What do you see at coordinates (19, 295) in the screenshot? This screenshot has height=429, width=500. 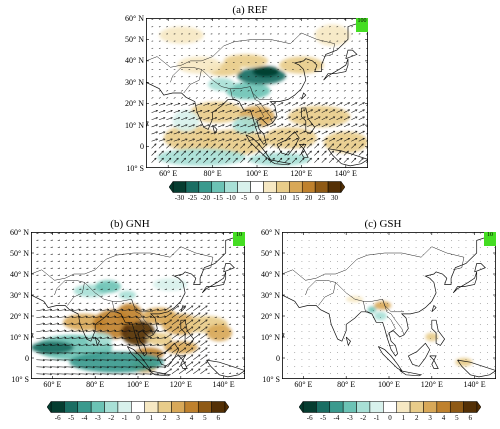 I see `lat-label: 30° N` at bounding box center [19, 295].